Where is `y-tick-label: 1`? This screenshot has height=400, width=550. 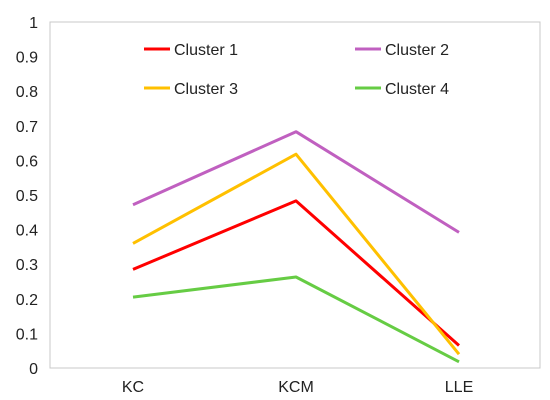 y-tick-label: 1 is located at coordinates (33, 23).